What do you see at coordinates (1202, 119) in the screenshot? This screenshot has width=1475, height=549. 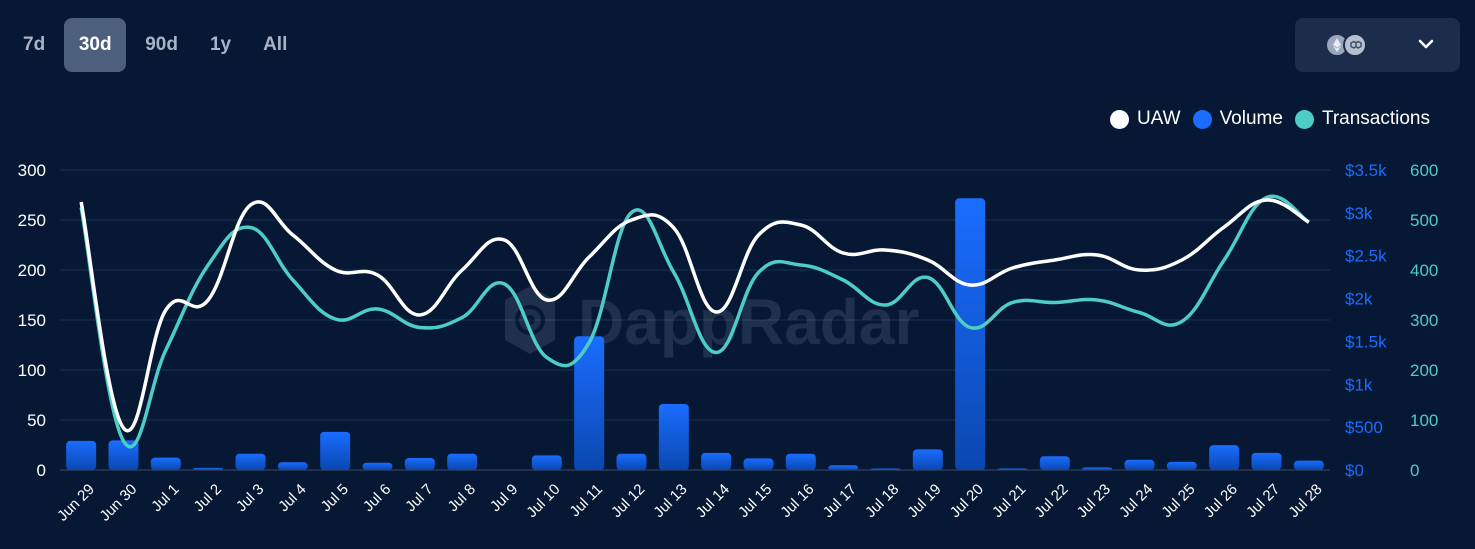 I see `legend-dot-volume` at bounding box center [1202, 119].